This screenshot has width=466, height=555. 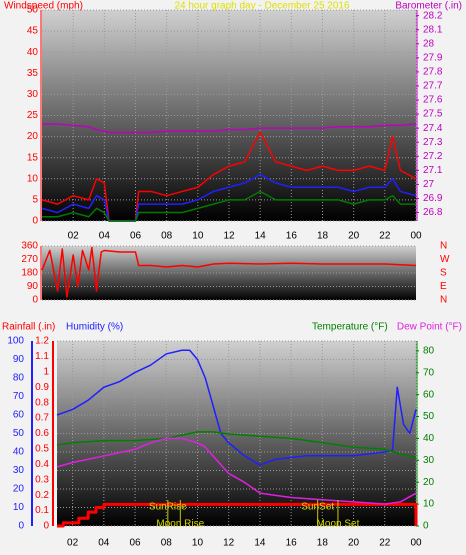 I want to click on y3-tick-label: 0.7, so click(x=42, y=418).